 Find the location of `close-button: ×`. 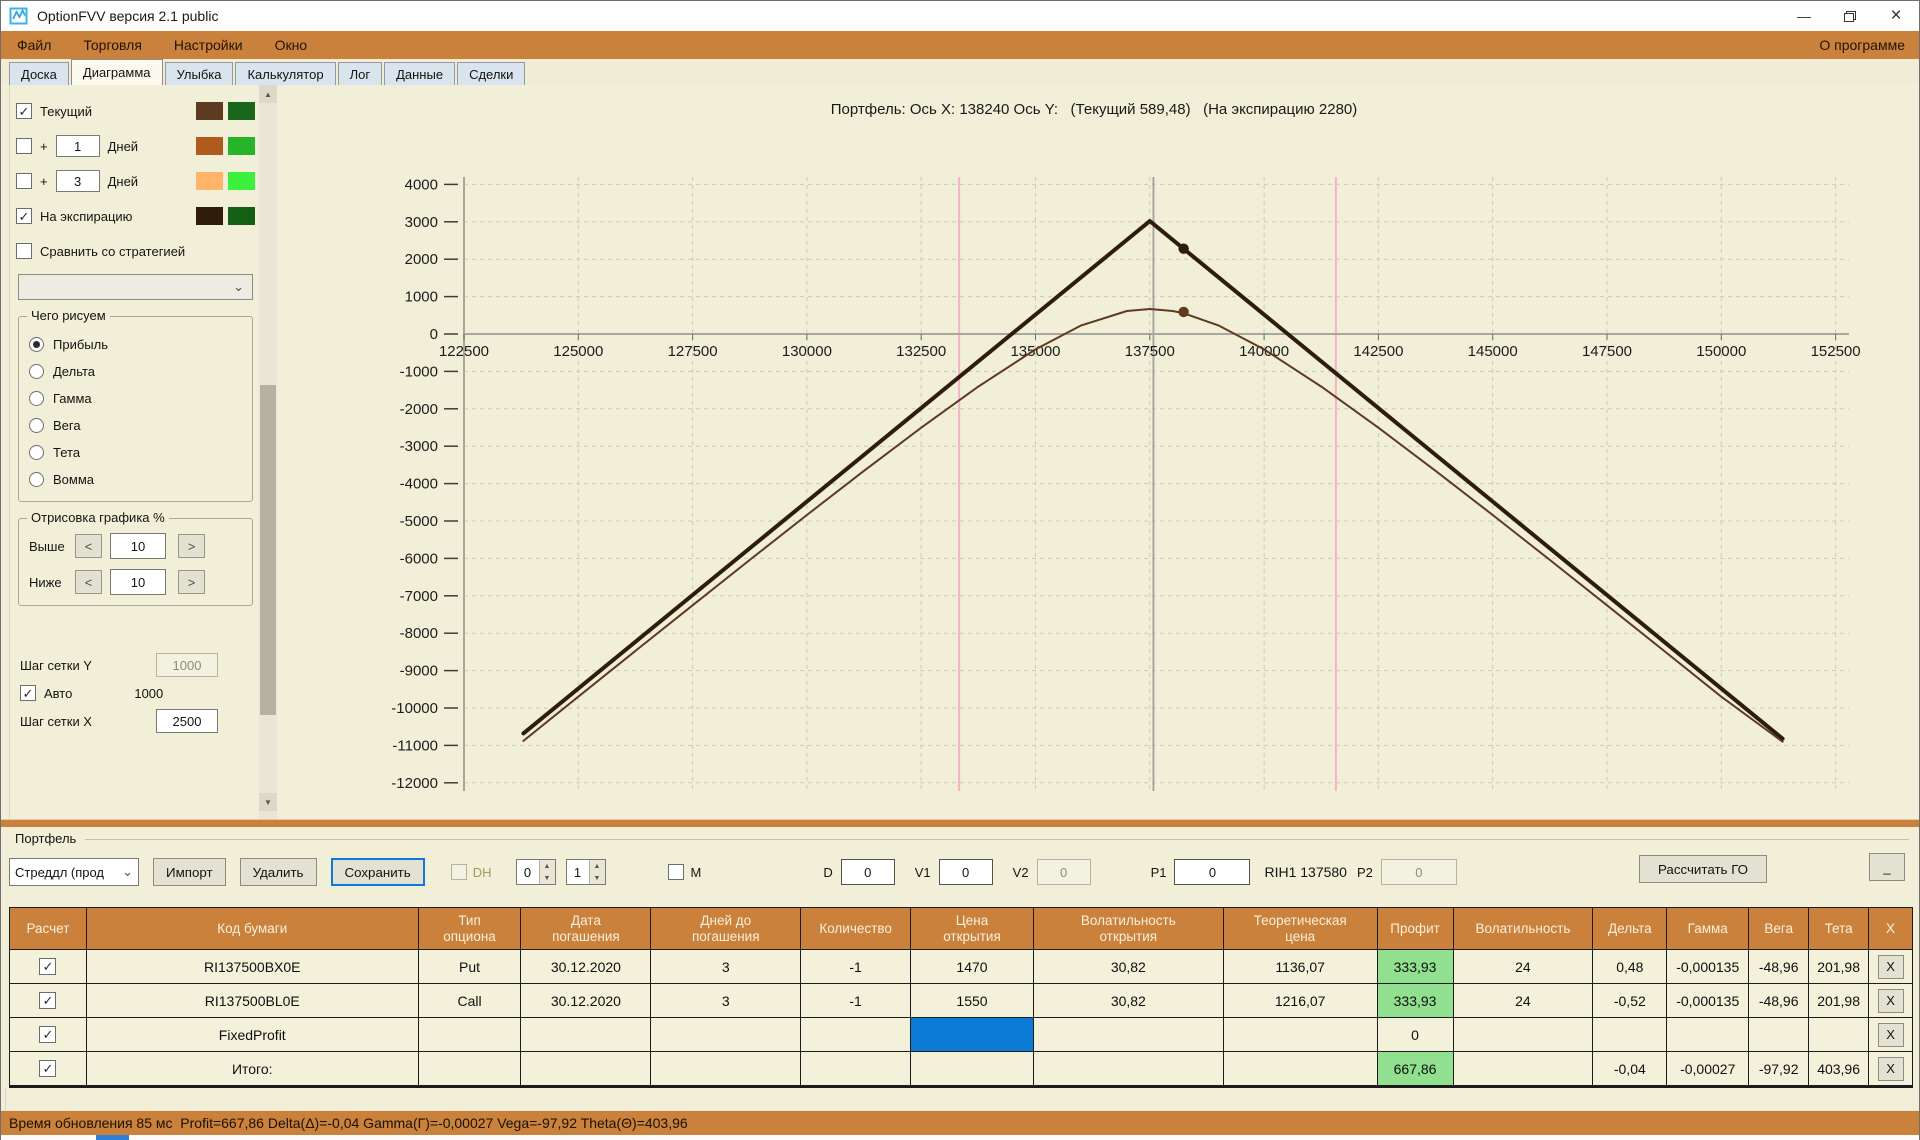

close-button: × is located at coordinates (1896, 15).